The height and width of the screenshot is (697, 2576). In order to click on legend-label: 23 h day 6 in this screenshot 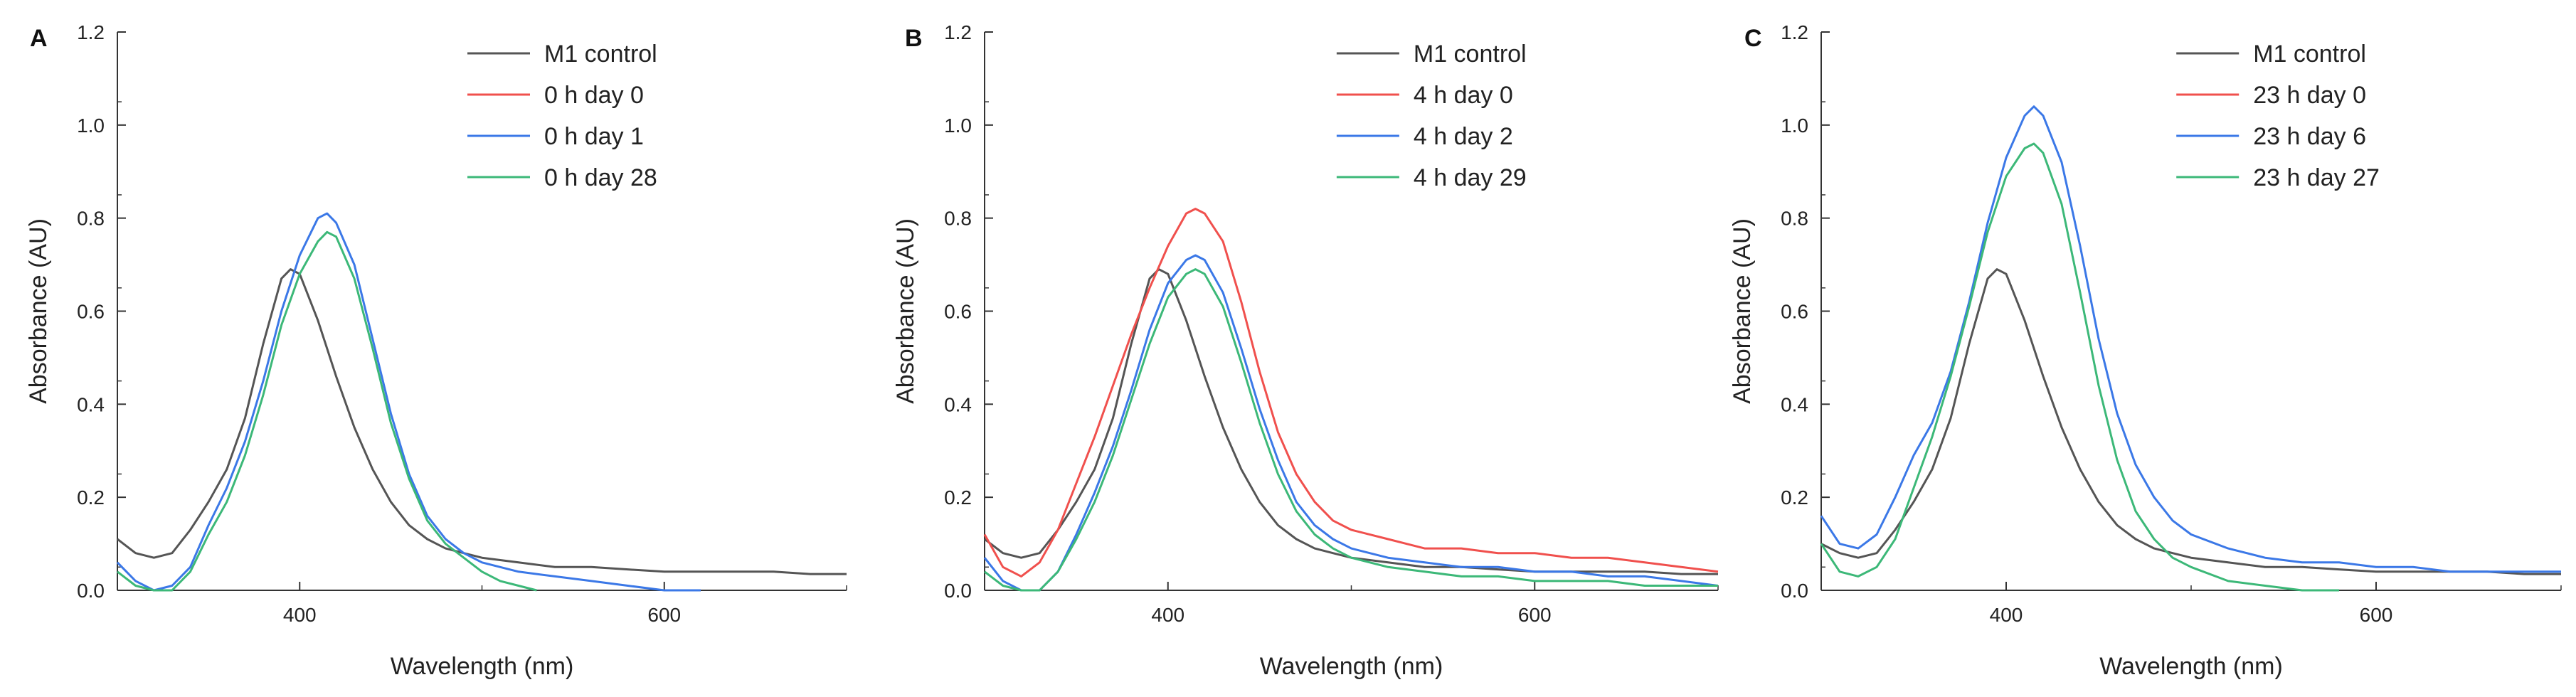, I will do `click(2309, 136)`.